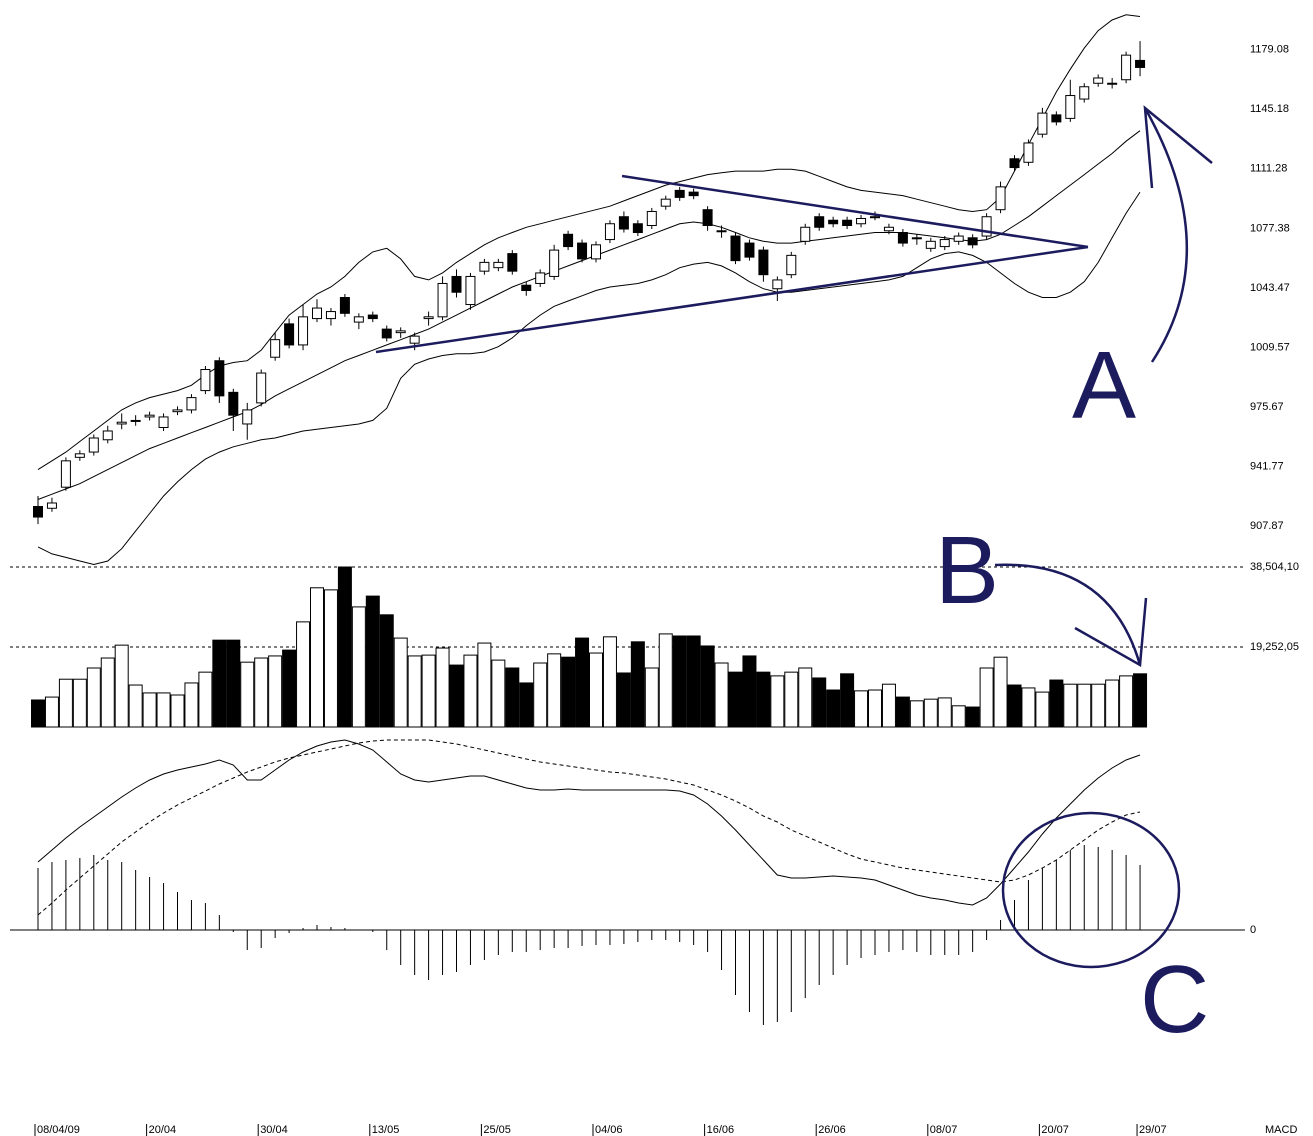 This screenshot has width=1313, height=1136. What do you see at coordinates (967, 570) in the screenshot?
I see `label-b: B` at bounding box center [967, 570].